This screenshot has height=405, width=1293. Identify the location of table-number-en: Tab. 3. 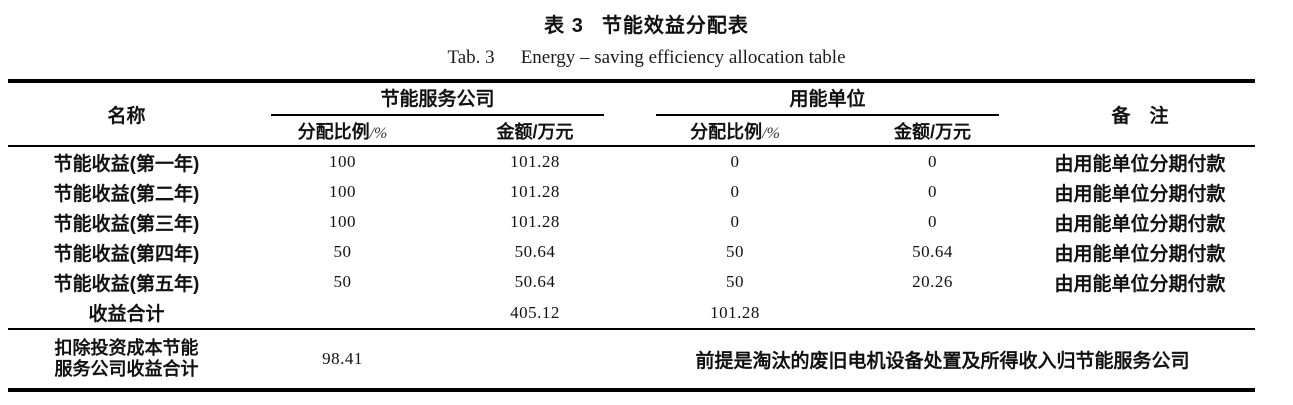
(471, 57).